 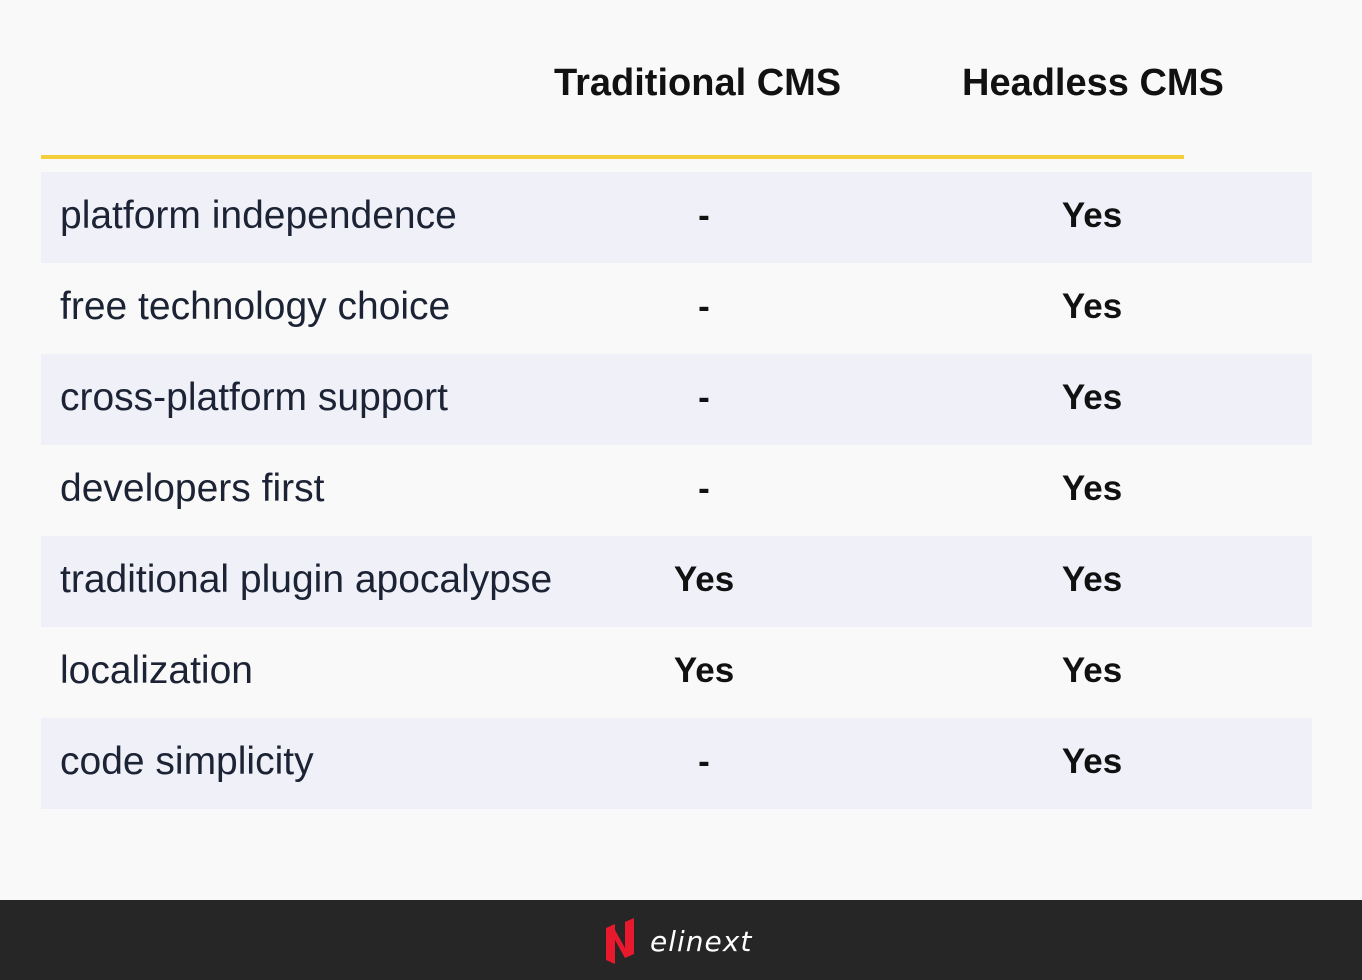 I want to click on elinext-logo-icon, so click(x=620, y=941).